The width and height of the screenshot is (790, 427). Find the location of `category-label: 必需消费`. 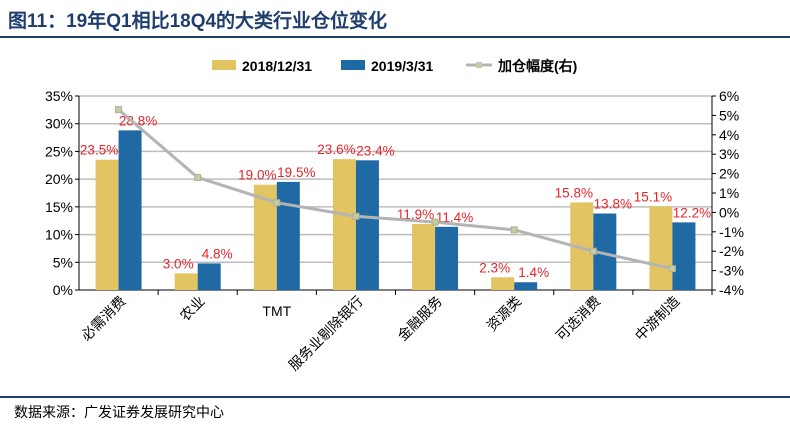

category-label: 必需消费 is located at coordinates (103, 318).